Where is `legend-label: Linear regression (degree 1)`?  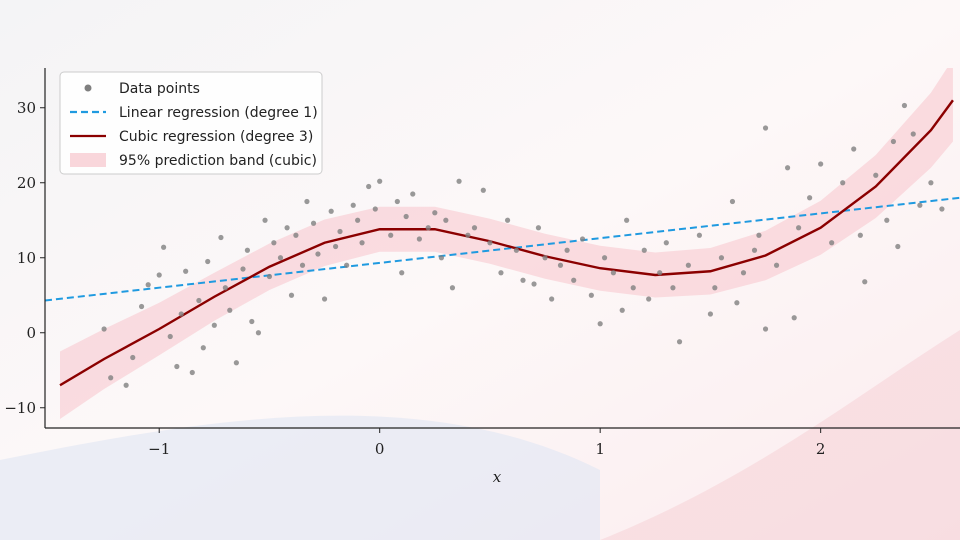 legend-label: Linear regression (degree 1) is located at coordinates (218, 113).